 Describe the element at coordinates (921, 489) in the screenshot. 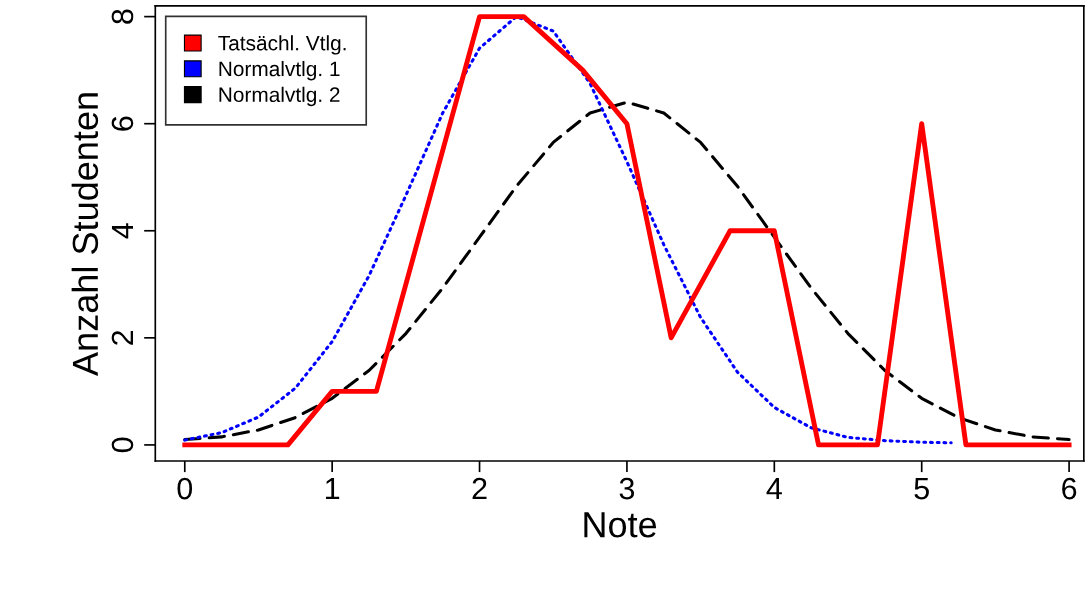

I see `x-tick-label: 5` at that location.